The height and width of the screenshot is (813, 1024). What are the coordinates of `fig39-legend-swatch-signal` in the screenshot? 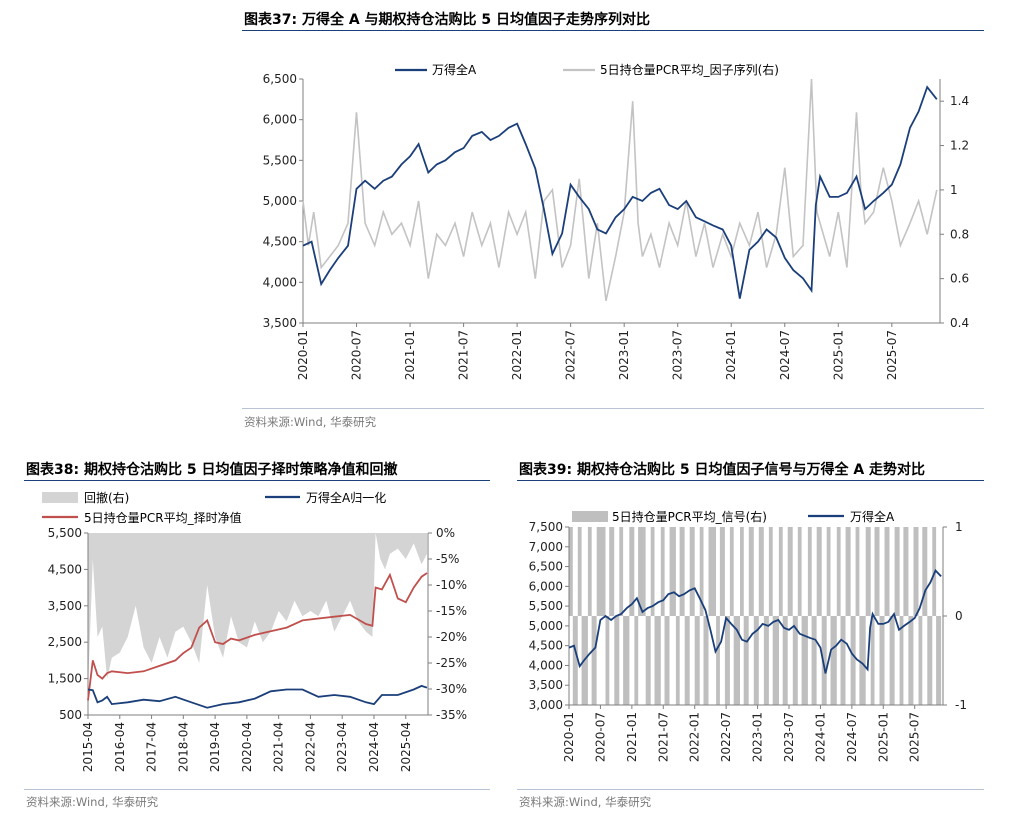 It's located at (590, 516).